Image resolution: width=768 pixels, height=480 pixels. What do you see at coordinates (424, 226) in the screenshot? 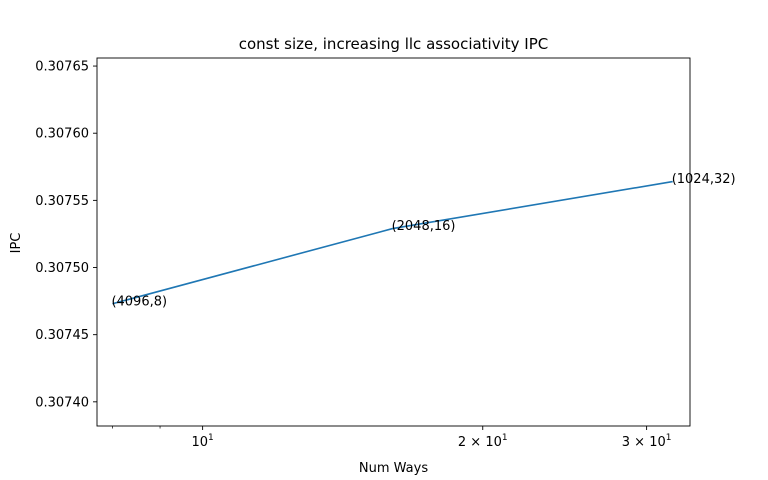
I see `data-label: (2048,16)` at bounding box center [424, 226].